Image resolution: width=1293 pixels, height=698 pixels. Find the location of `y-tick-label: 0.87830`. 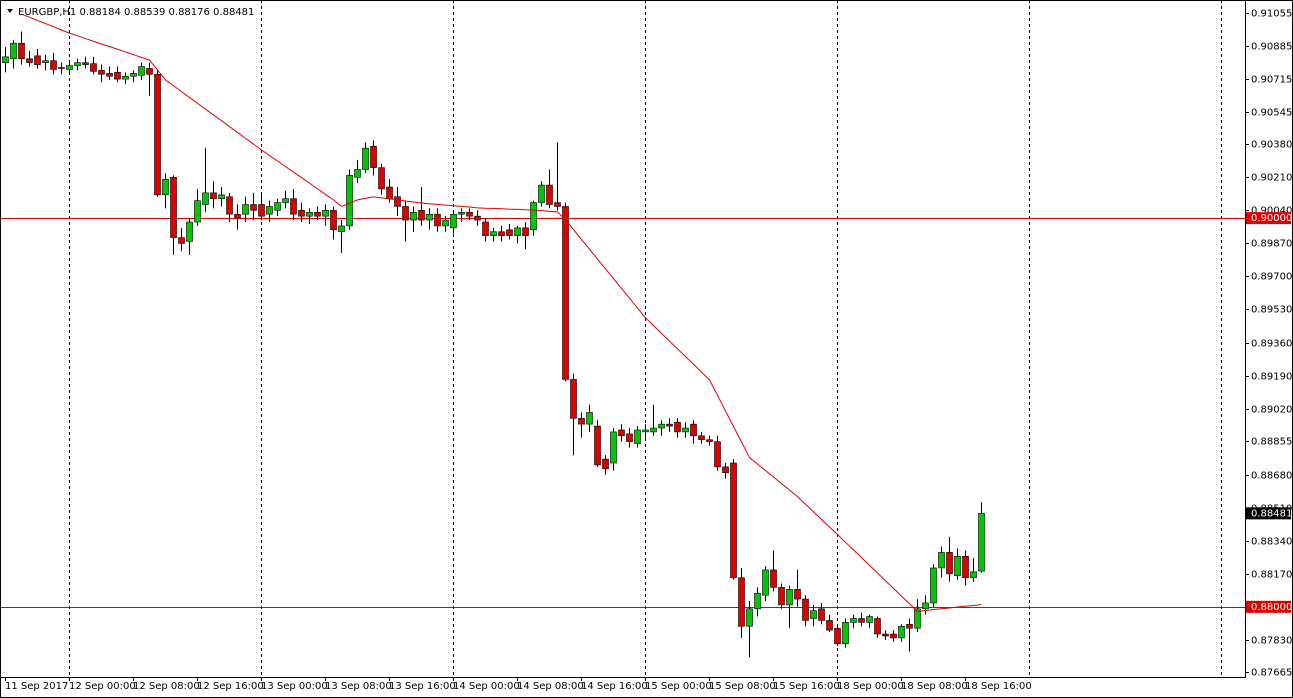

y-tick-label: 0.87830 is located at coordinates (1271, 641).